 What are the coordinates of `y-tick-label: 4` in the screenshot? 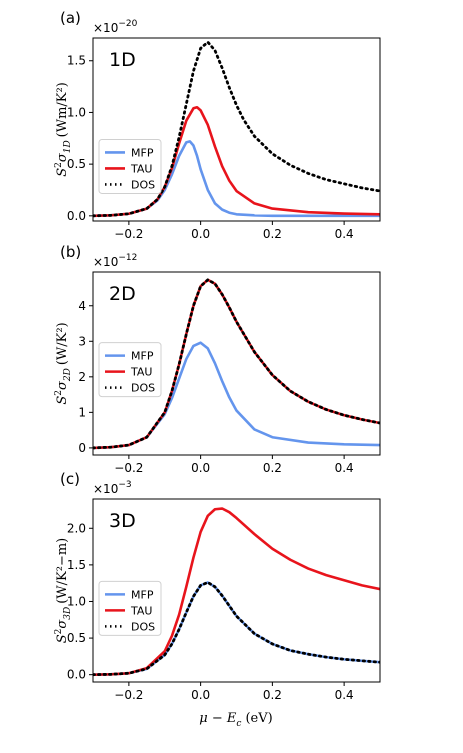 It's located at (82, 306).